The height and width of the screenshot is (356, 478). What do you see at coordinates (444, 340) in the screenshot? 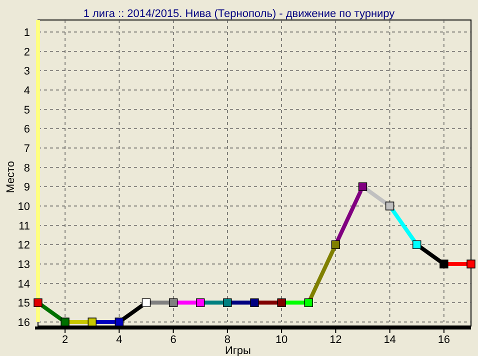
I see `x-tick-label: 16` at bounding box center [444, 340].